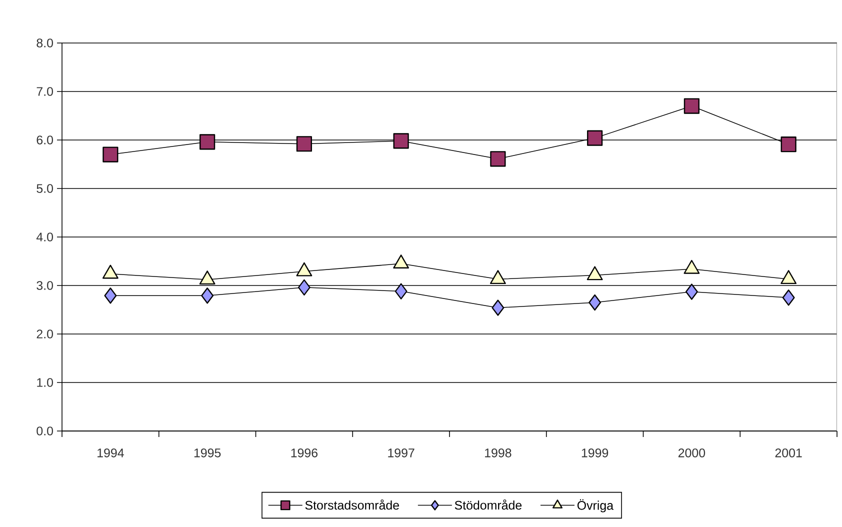 Image resolution: width=842 pixels, height=527 pixels. What do you see at coordinates (352, 504) in the screenshot?
I see `legend-label: Storstadsområde` at bounding box center [352, 504].